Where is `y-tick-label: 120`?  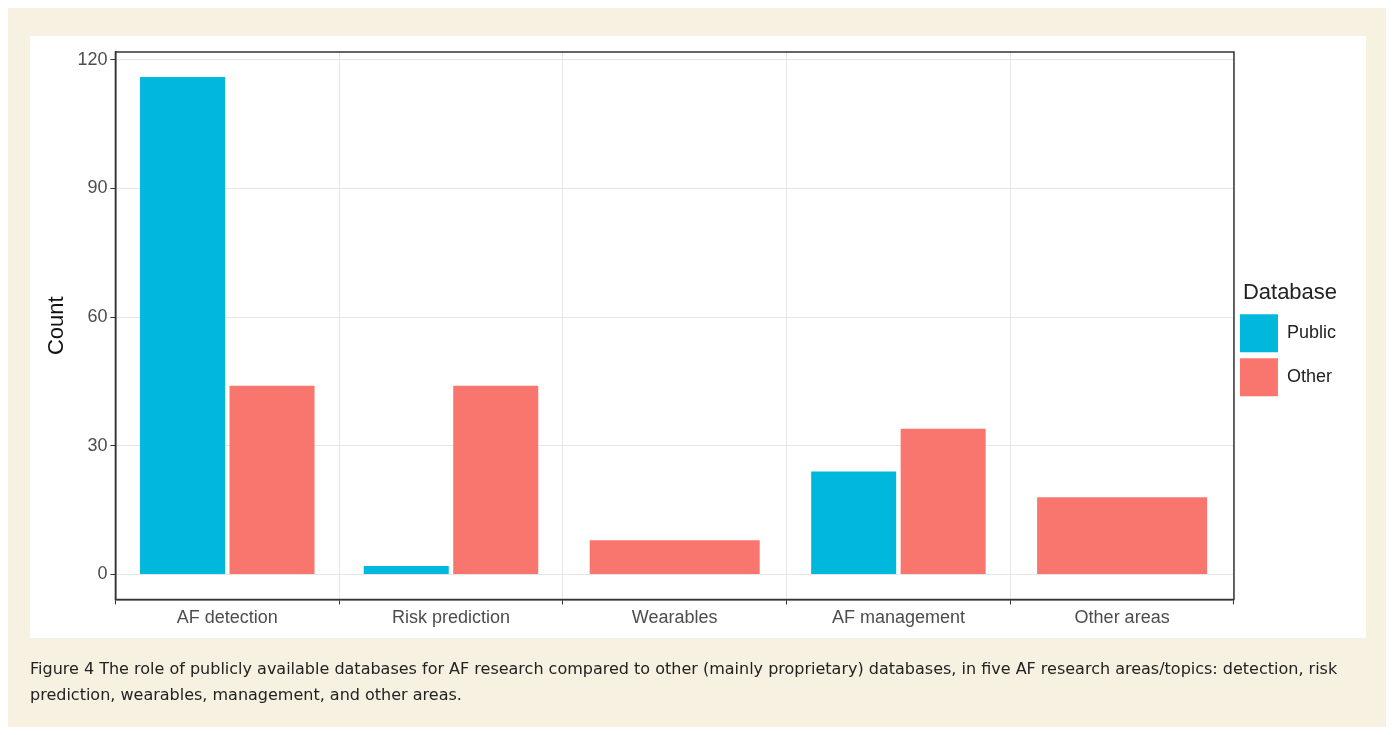 y-tick-label: 120 is located at coordinates (92, 58).